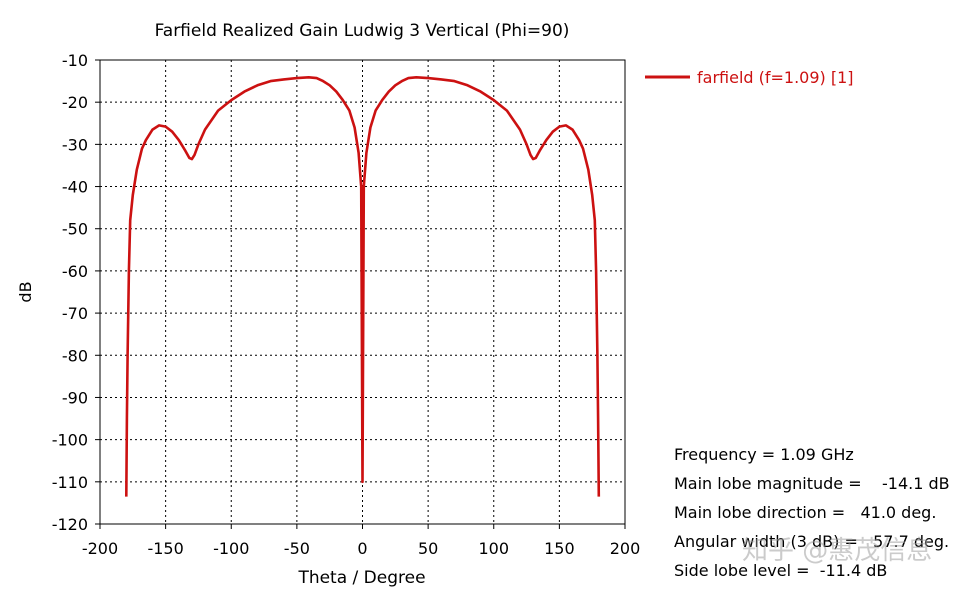 This screenshot has width=973, height=593. I want to click on y-tick-label: -60, so click(75, 271).